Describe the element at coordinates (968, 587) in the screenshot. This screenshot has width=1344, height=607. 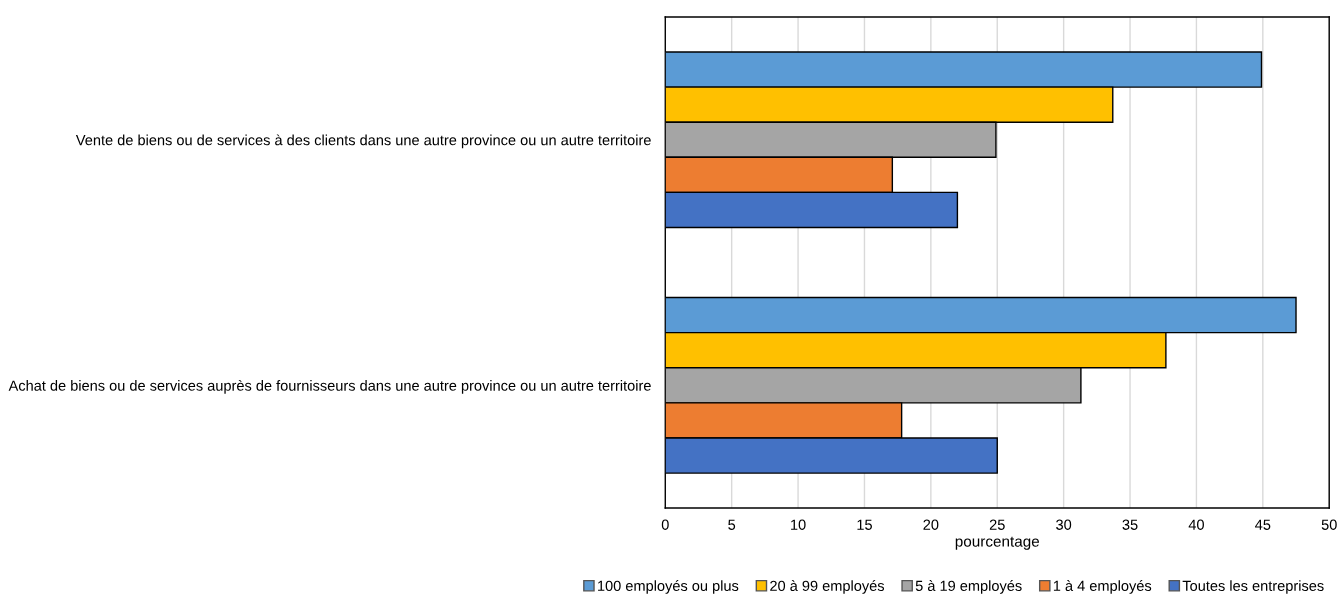
I see `legend-label: 5 à 19 employés` at that location.